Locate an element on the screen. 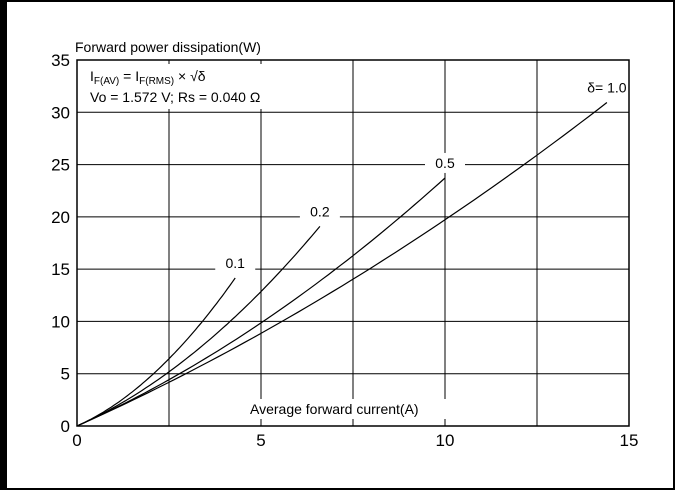 Image resolution: width=675 pixels, height=495 pixels. formula-annotation: IF(AV) = IF(RMS) × √δ is located at coordinates (148, 77).